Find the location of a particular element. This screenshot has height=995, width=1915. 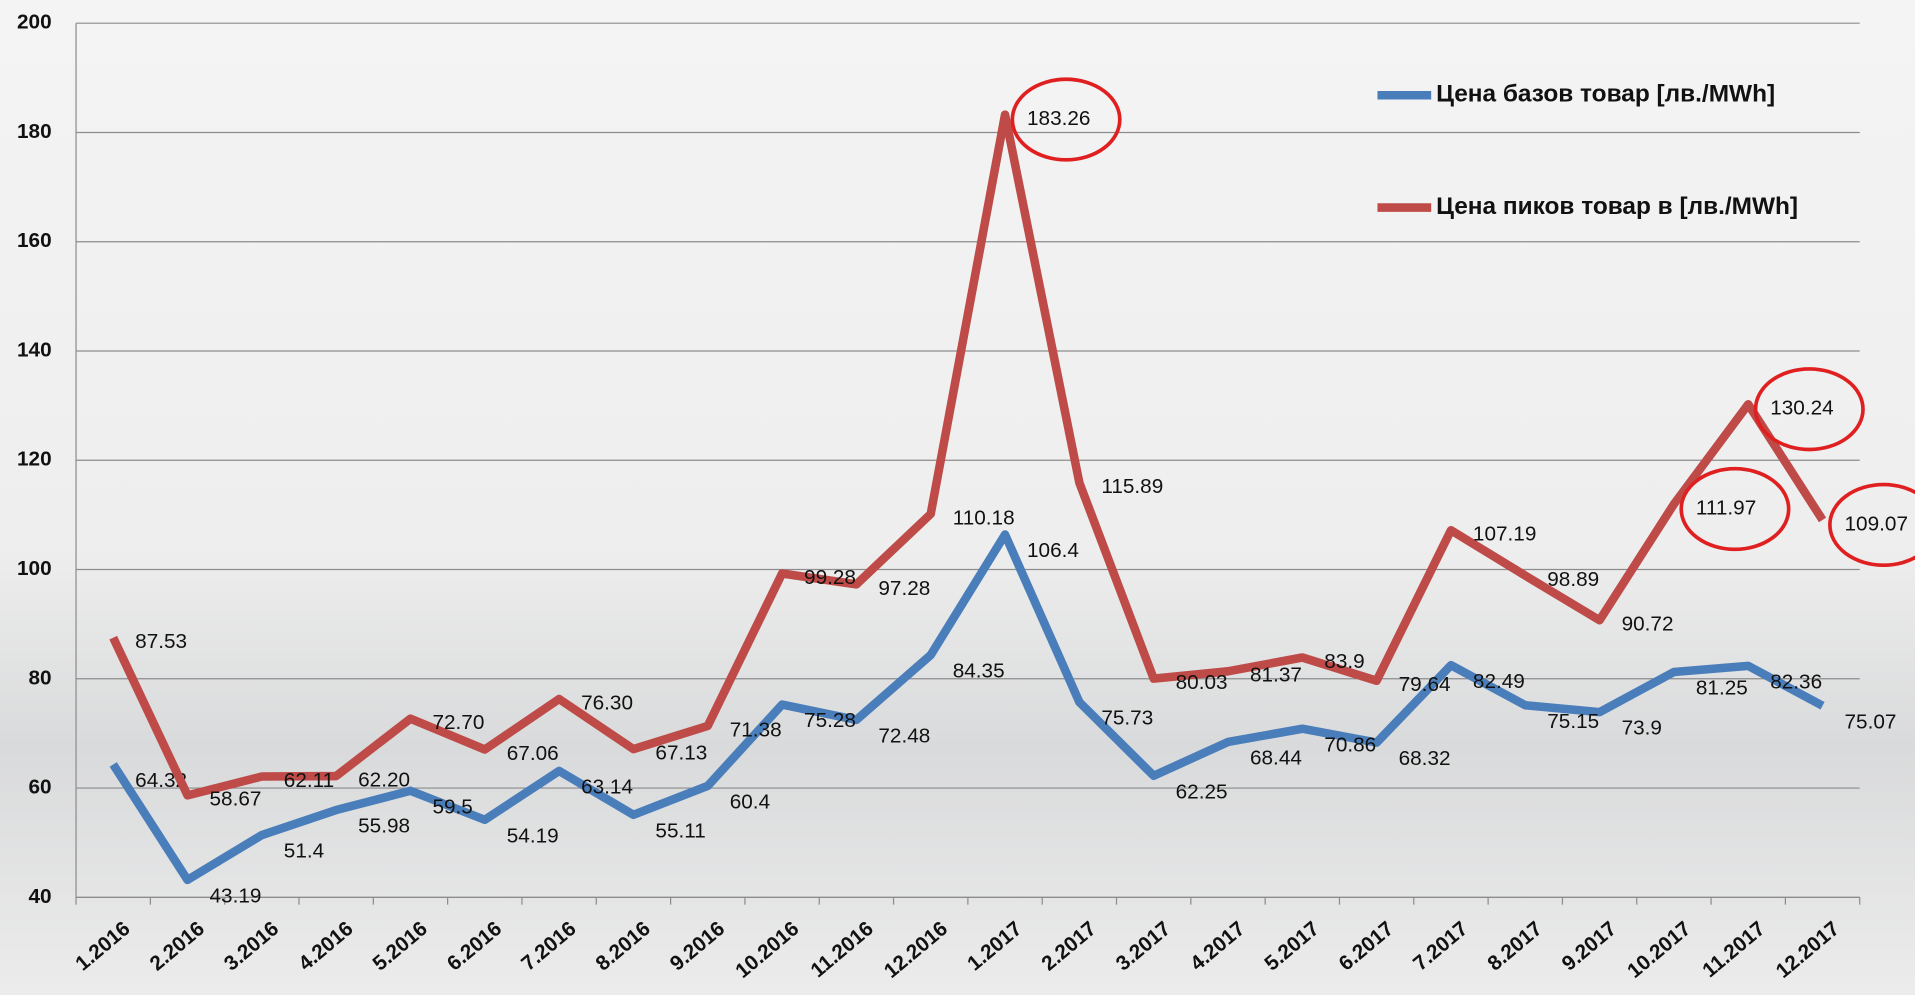

x-tick-label: 11.2017 is located at coordinates (1733, 949).